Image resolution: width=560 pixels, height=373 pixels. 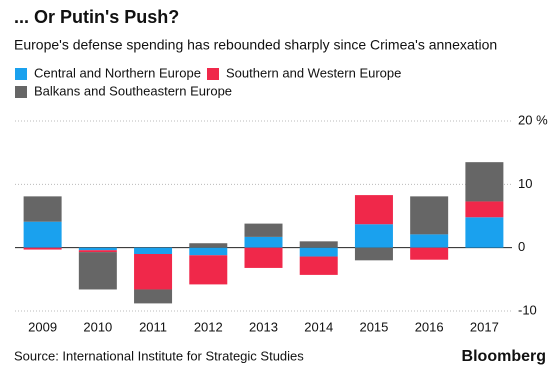 What do you see at coordinates (42, 326) in the screenshot?
I see `x-tick-label: 2009` at bounding box center [42, 326].